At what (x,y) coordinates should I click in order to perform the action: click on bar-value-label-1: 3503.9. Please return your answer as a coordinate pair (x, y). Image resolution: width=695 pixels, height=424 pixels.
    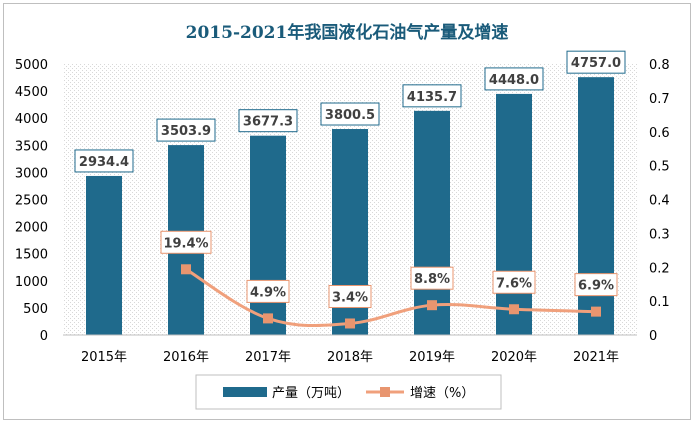
    Looking at the image, I should click on (186, 131).